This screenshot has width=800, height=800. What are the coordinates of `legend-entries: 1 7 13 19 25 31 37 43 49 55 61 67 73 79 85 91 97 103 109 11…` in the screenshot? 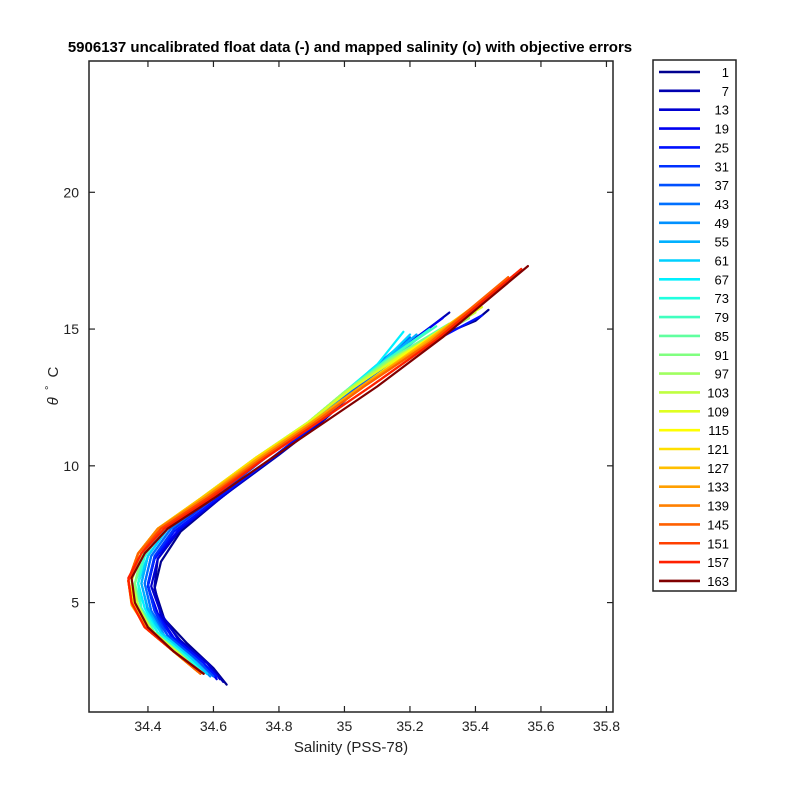 It's located at (694, 327).